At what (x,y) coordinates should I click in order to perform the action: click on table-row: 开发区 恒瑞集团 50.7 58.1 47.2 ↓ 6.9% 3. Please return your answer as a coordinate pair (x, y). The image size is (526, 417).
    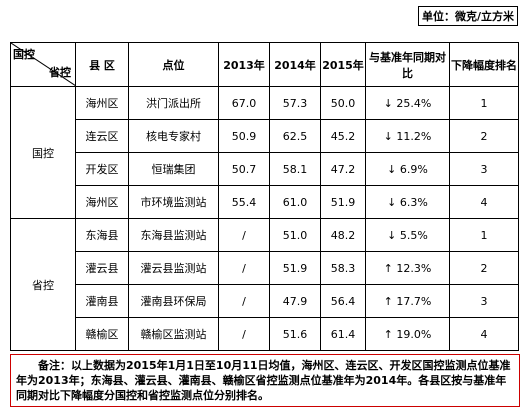
    Looking at the image, I should click on (265, 169).